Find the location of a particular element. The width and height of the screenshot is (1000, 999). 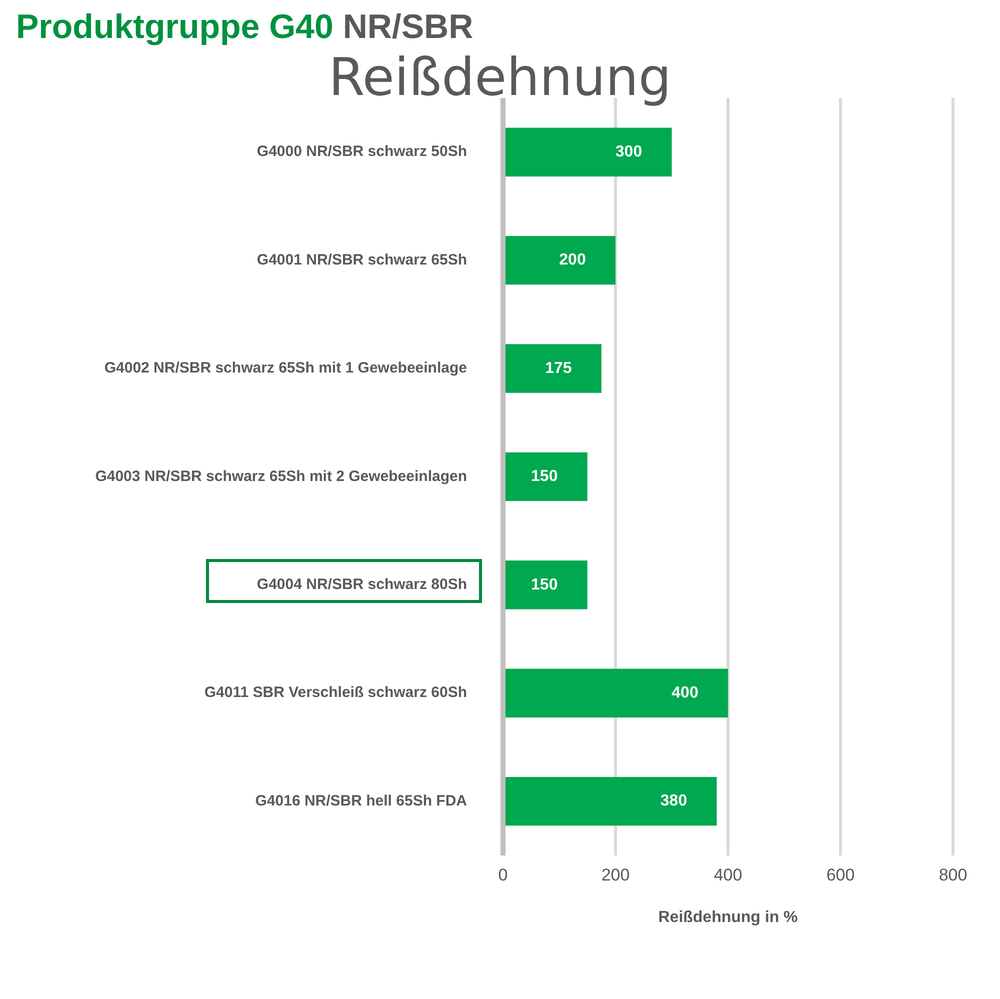

x-tick-label: 800 is located at coordinates (953, 874).